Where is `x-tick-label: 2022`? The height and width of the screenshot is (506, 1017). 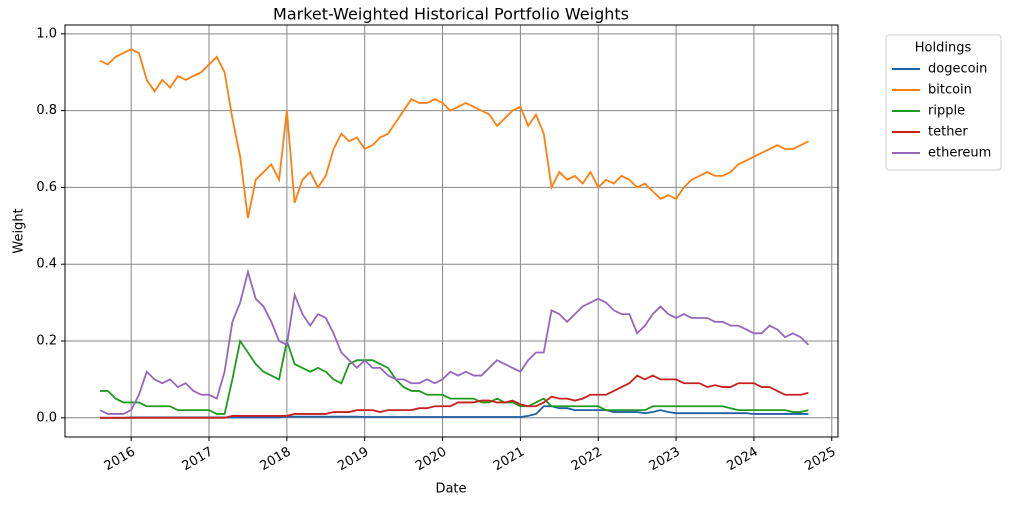
x-tick-label: 2022 is located at coordinates (587, 460).